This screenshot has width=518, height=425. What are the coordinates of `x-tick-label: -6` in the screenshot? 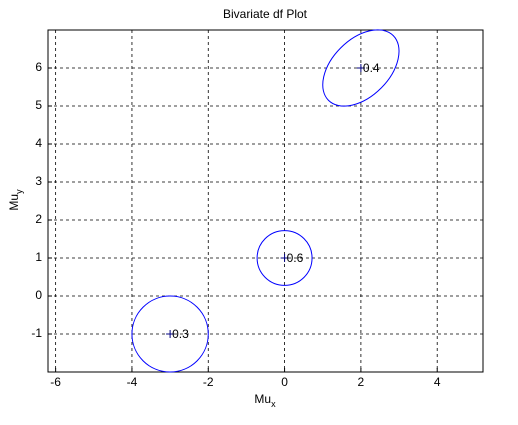 It's located at (55, 382).